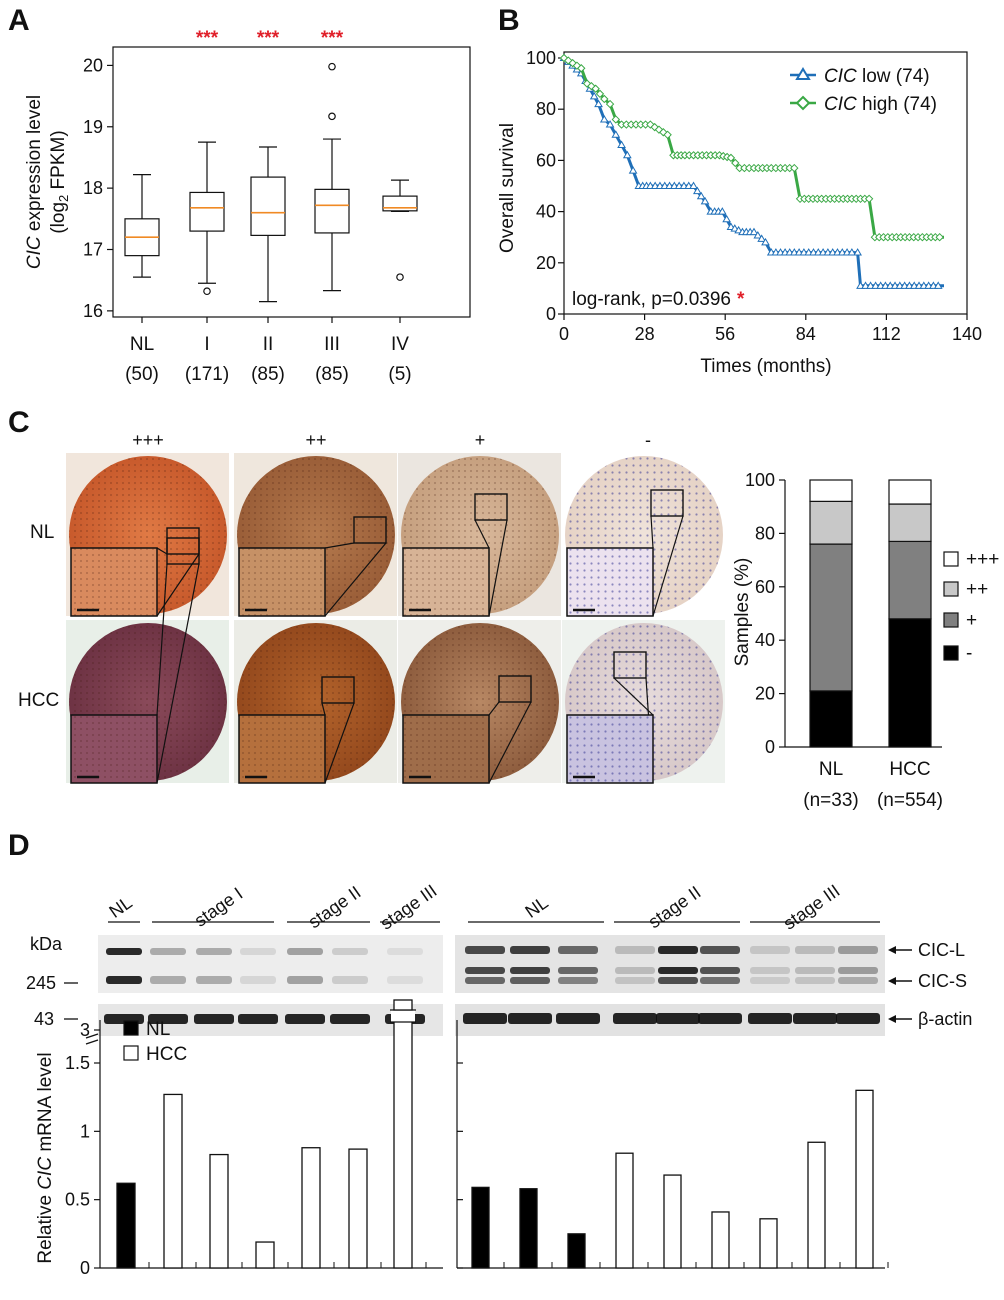 This screenshot has width=1004, height=1300. I want to click on panel-b-legend-label: CIC high (74), so click(880, 104).